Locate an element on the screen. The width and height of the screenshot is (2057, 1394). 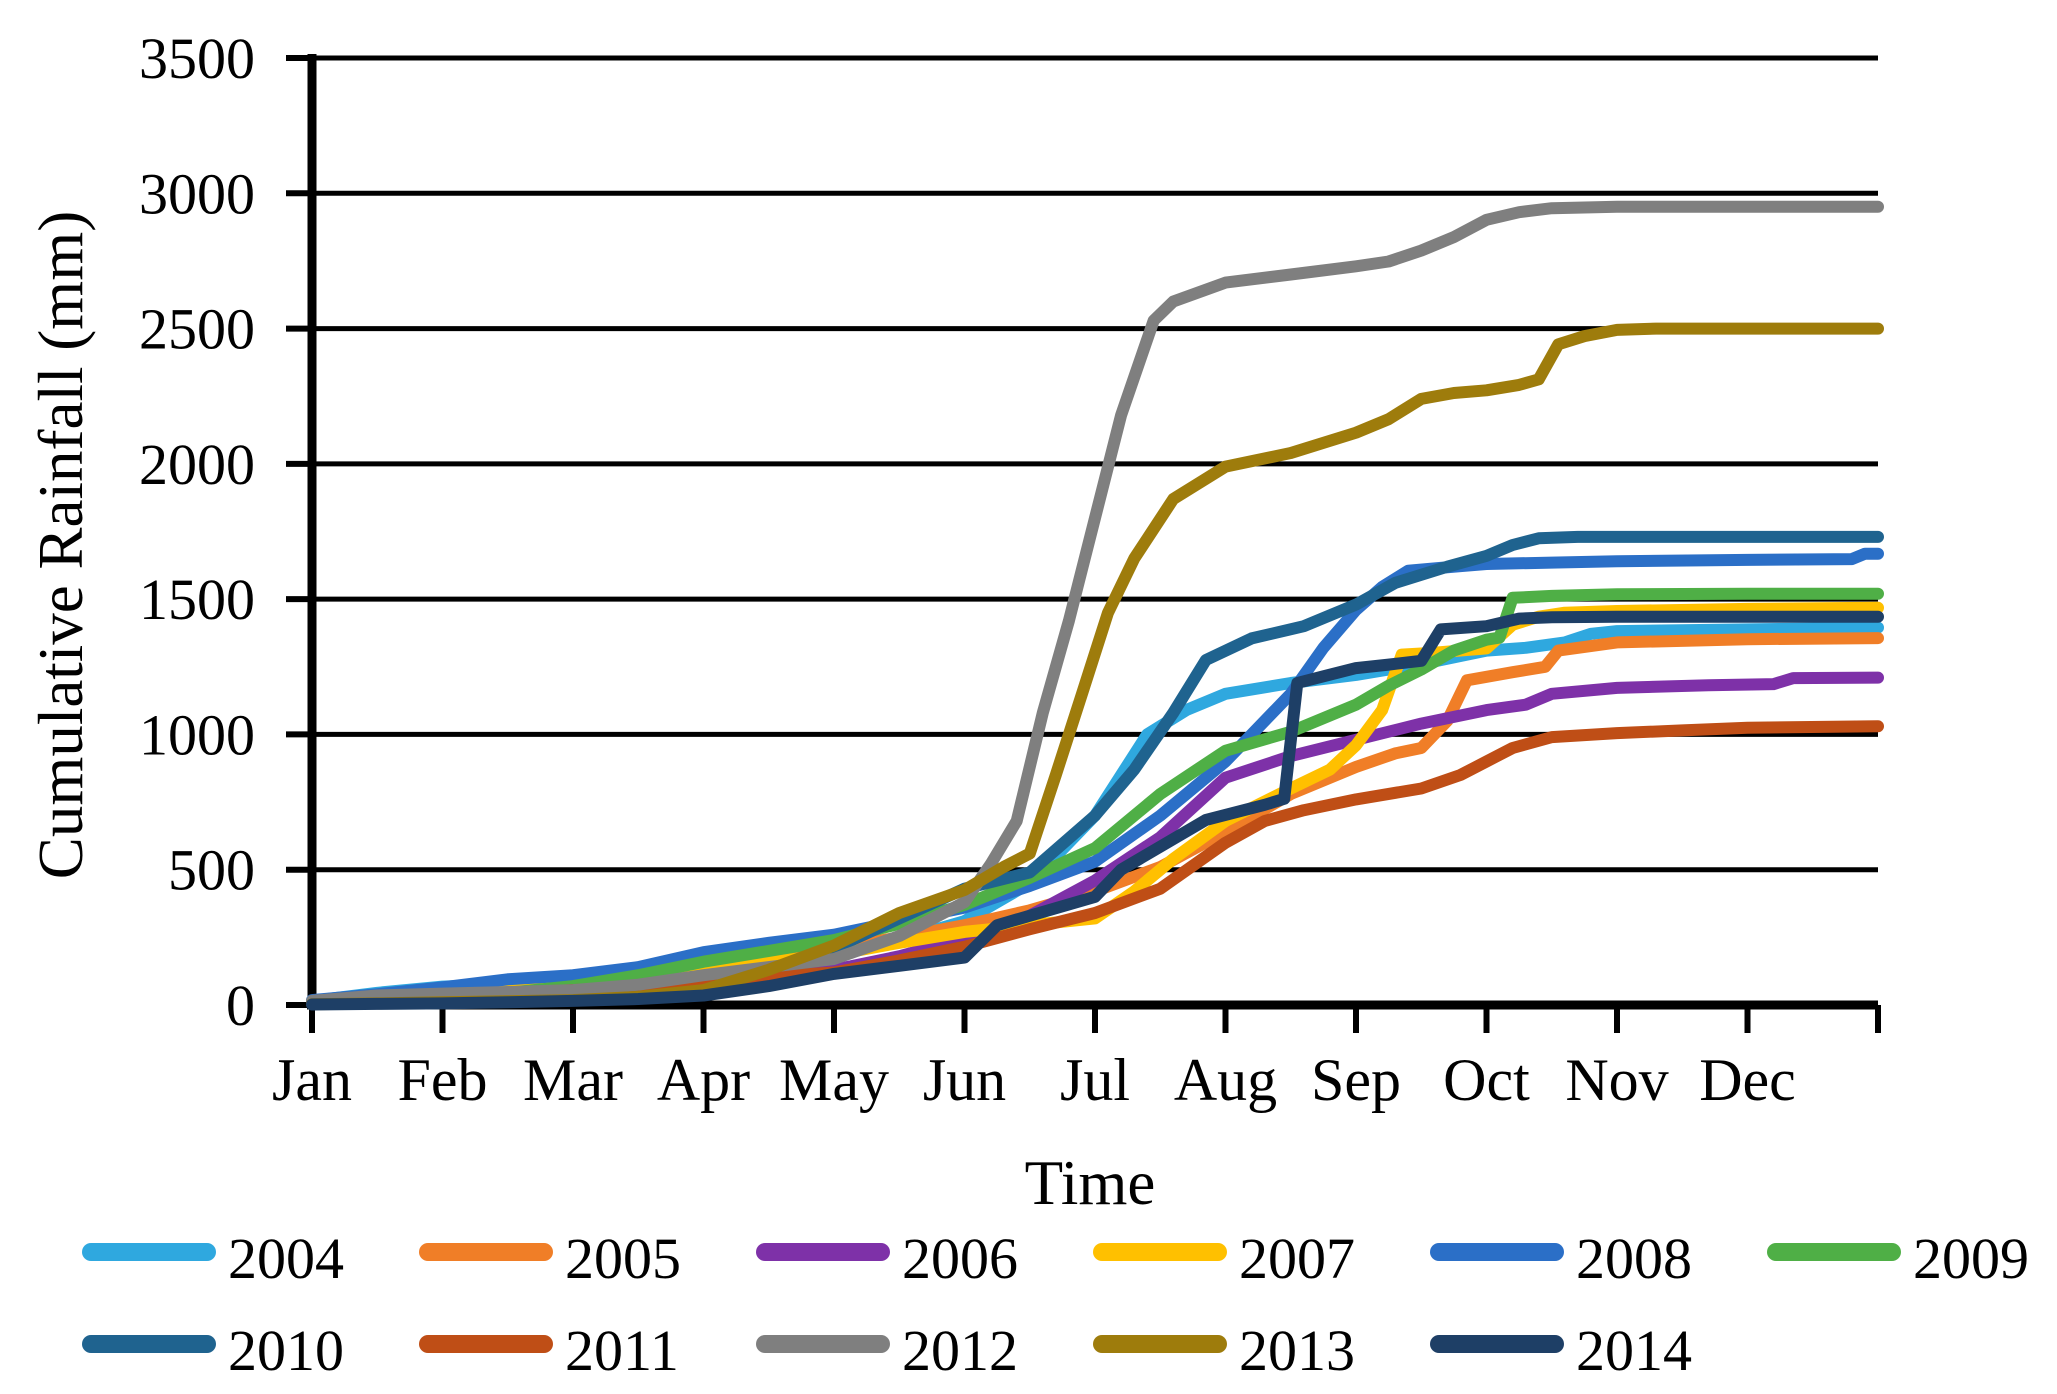
legend-item-2006: 2006 is located at coordinates (887, 1258).